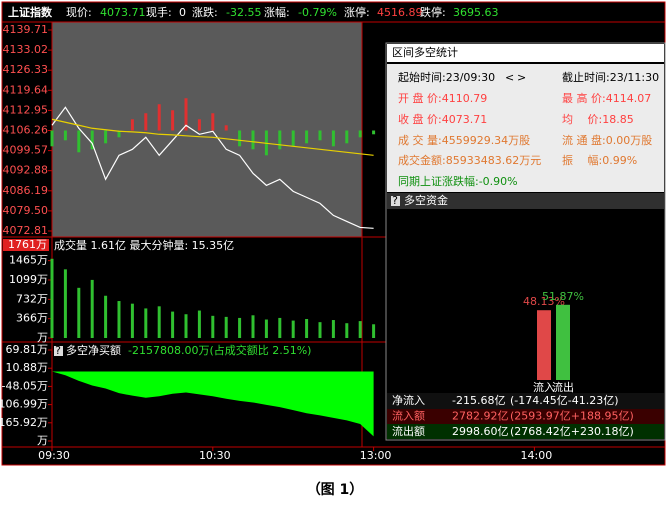 Image resolution: width=670 pixels, height=515 pixels. What do you see at coordinates (537, 455) in the screenshot?
I see `x-tick-label: 14:00` at bounding box center [537, 455].